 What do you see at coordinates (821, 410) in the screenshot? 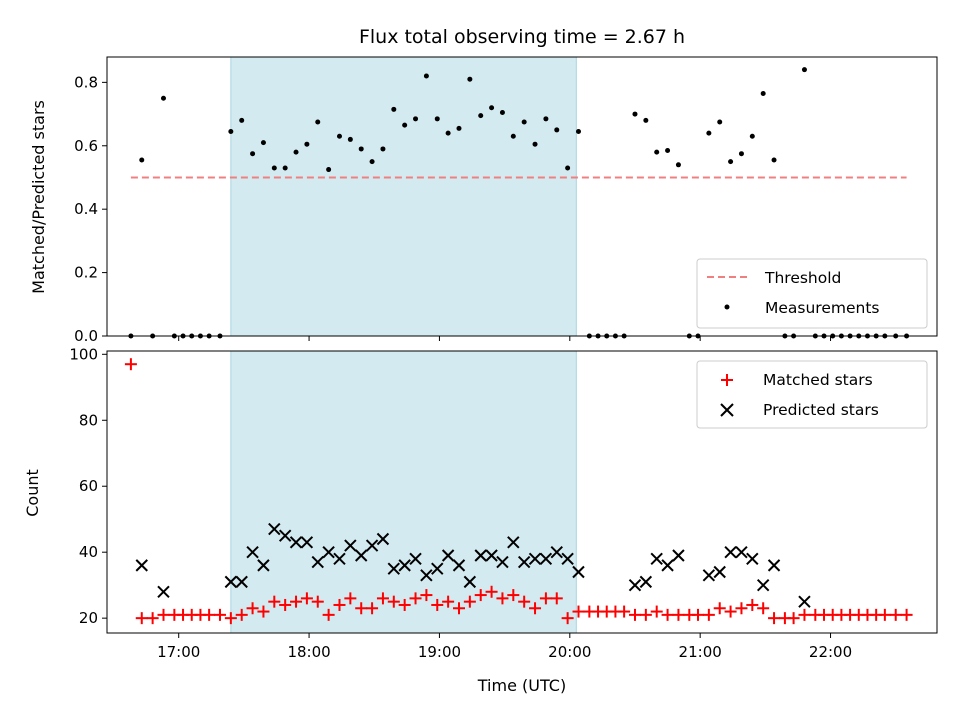
I see `legend-predicted-label: Predicted stars` at bounding box center [821, 410].